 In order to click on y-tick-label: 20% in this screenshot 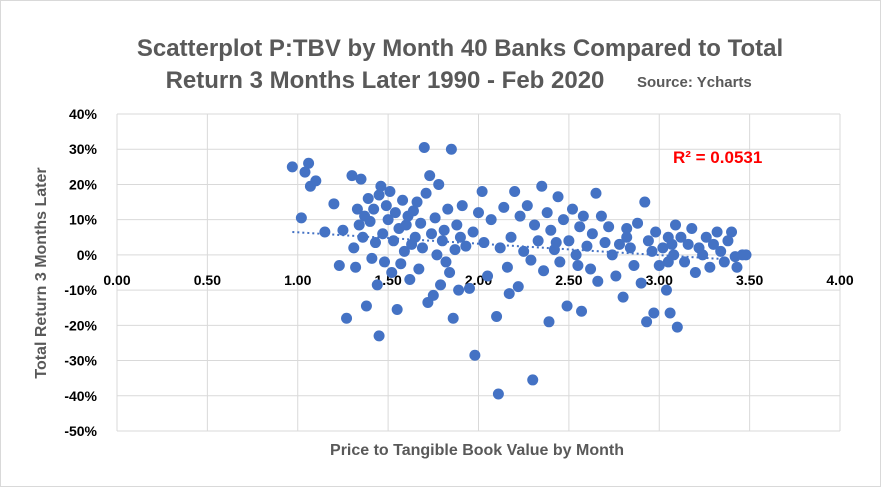, I will do `click(83, 184)`.